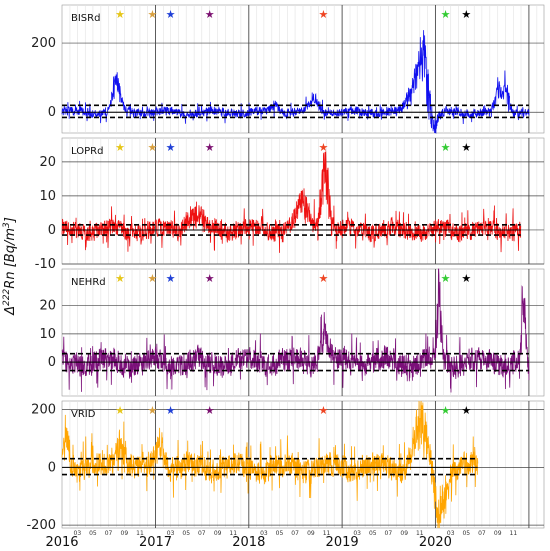  What do you see at coordinates (7, 296) in the screenshot?
I see `y-axis-label-sup: 222` at bounding box center [7, 296].